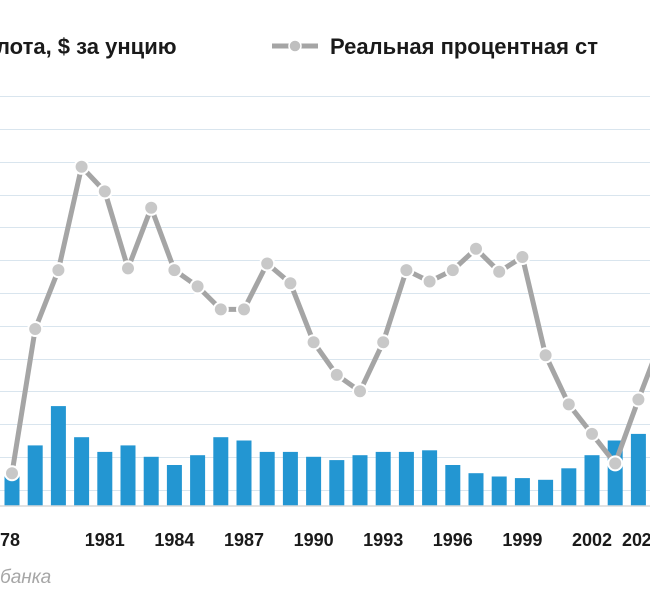  I want to click on line-point-1978, so click(35, 329).